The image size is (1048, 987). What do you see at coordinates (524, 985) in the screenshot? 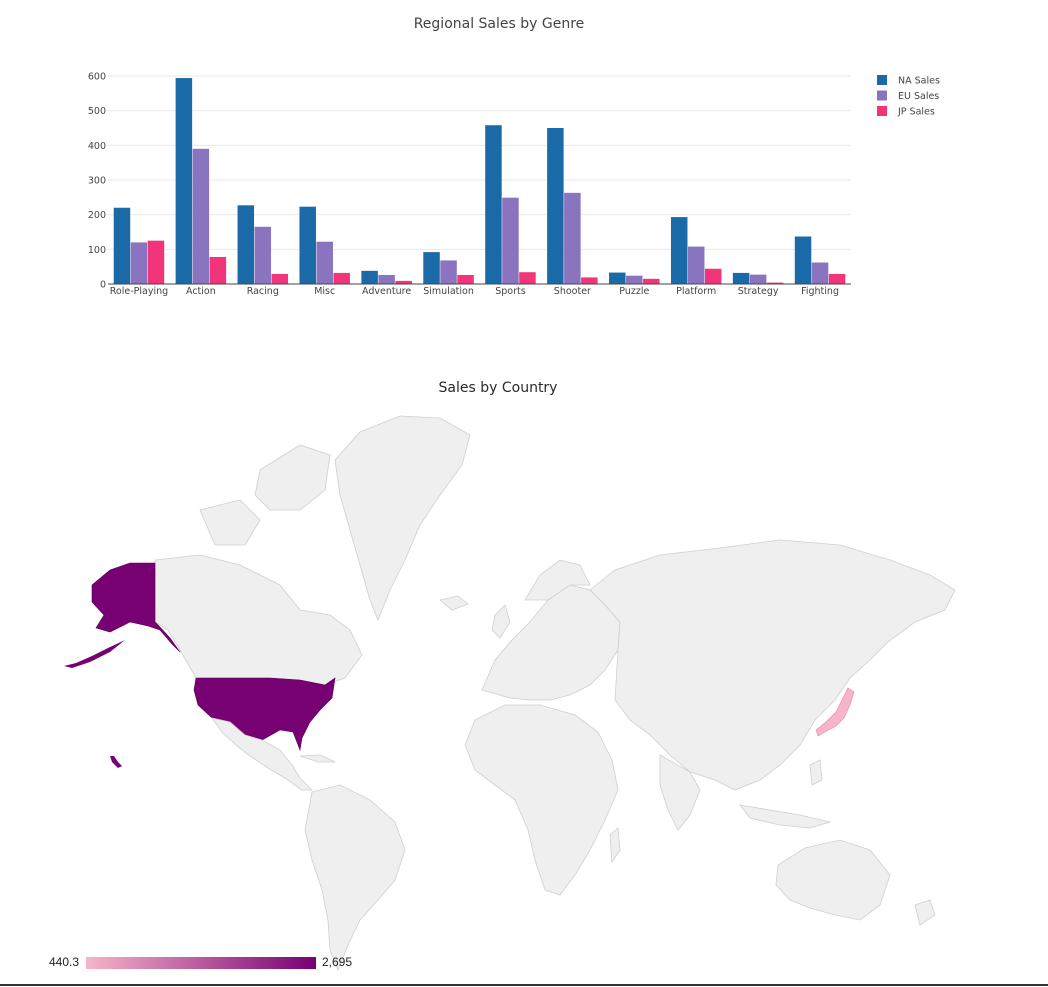
I see `bottom-divider` at bounding box center [524, 985].